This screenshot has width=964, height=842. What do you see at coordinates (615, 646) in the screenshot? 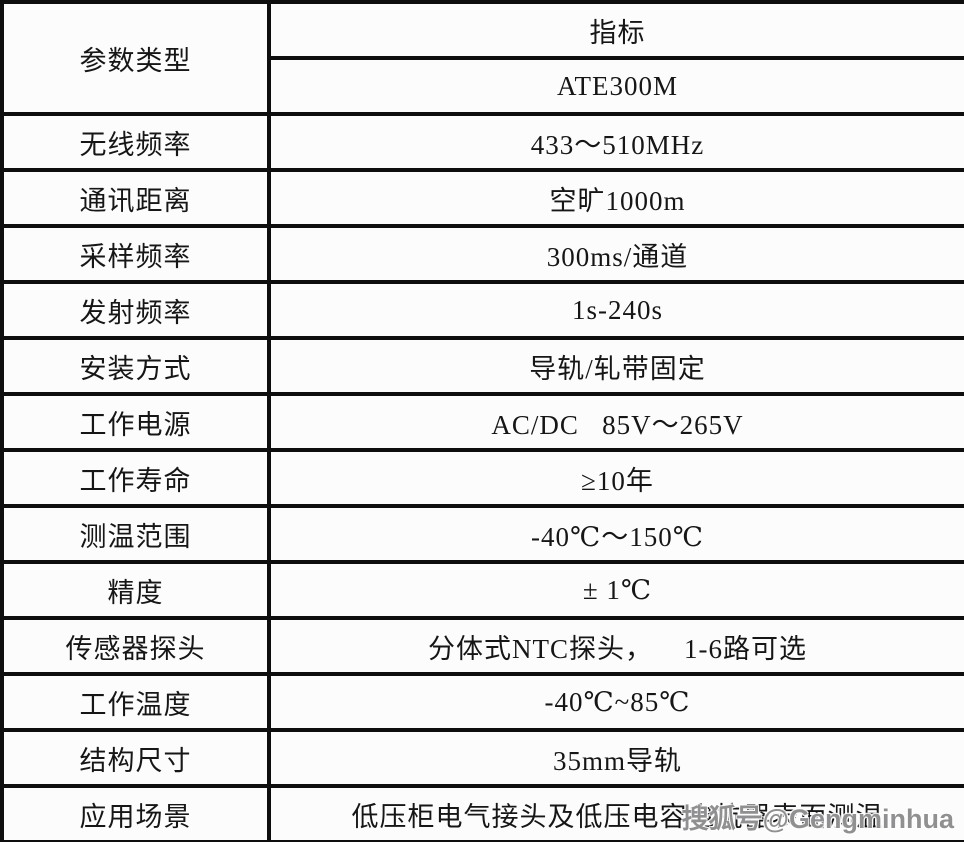
I see `row-value: 分体式NTC探头， 1-6路可选` at bounding box center [615, 646].